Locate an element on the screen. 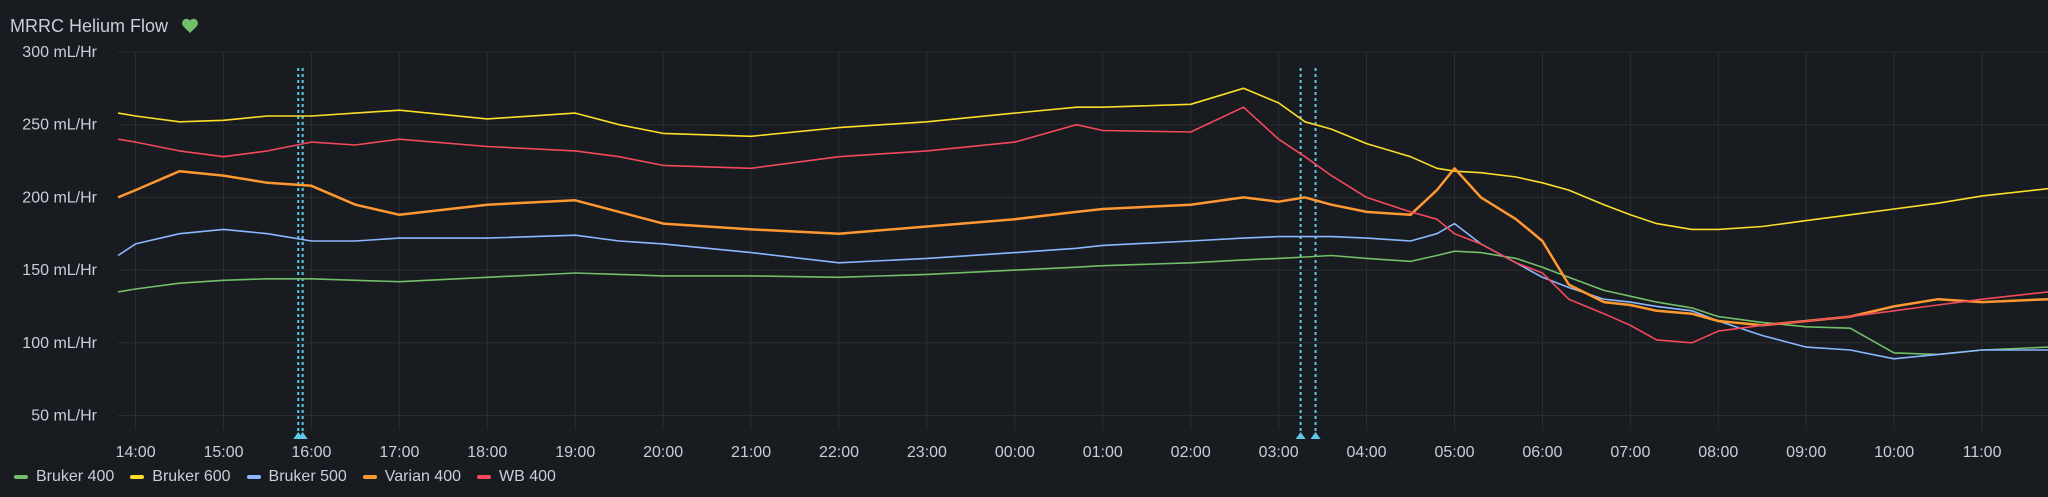 Image resolution: width=2048 pixels, height=497 pixels. legend-item: WB 400 is located at coordinates (516, 477).